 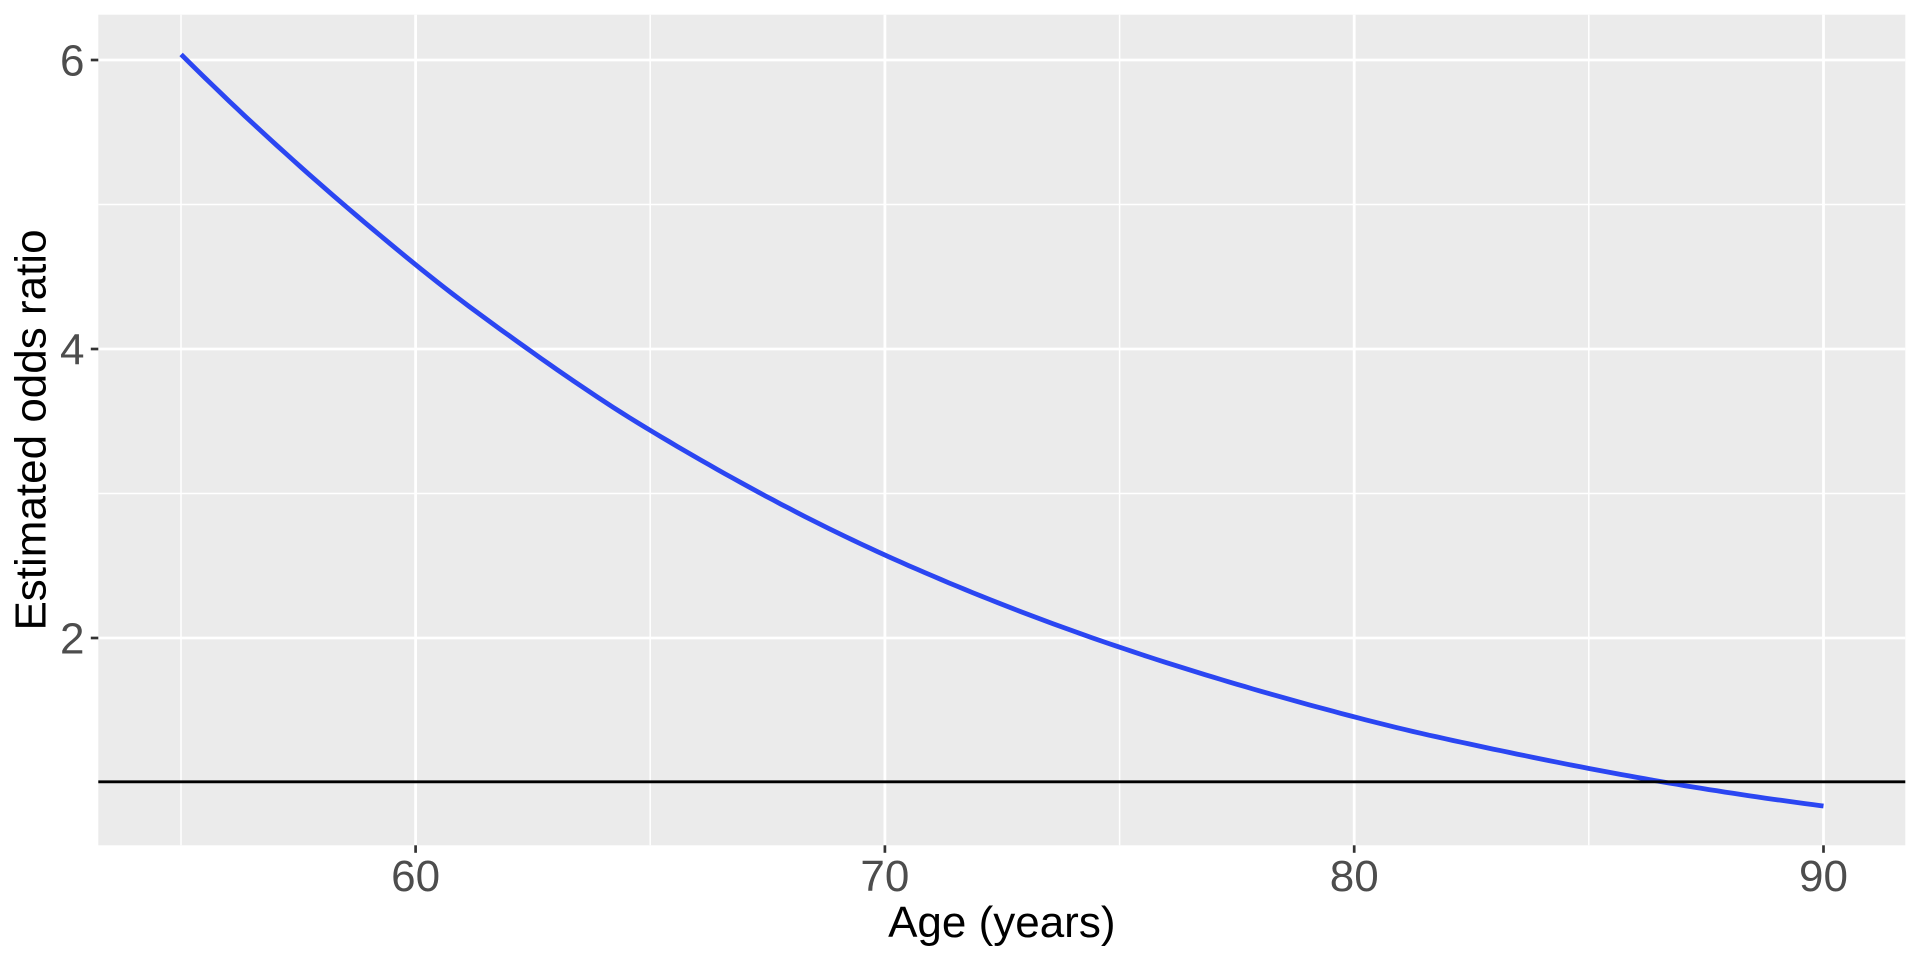 I want to click on svg-text: 6, so click(x=72, y=61).